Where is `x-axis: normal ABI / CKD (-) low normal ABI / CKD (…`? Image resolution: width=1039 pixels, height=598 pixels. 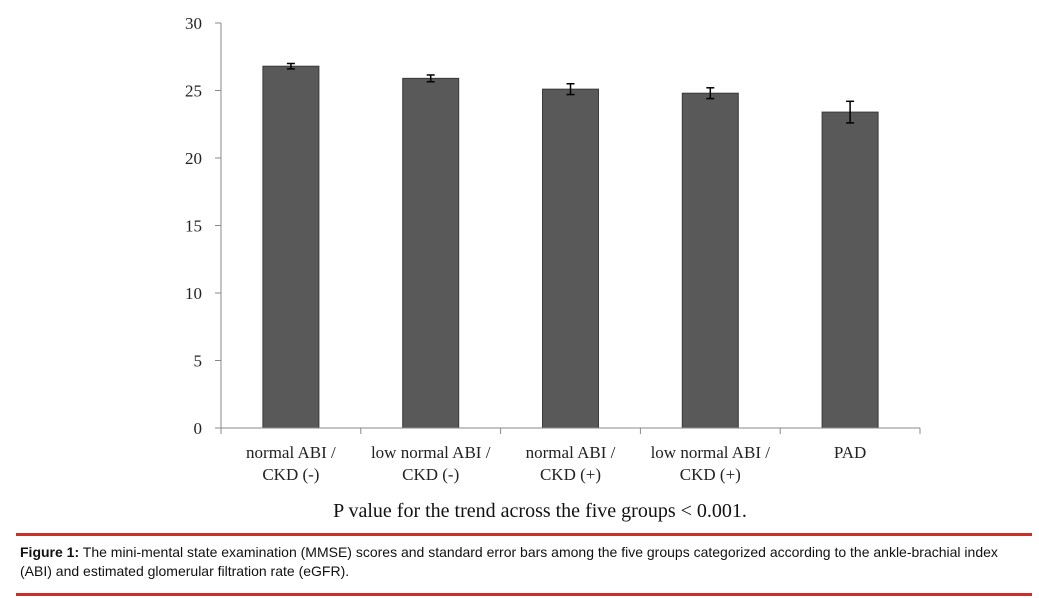
x-axis: normal ABI / CKD (-) low normal ABI / CKD (… is located at coordinates (570, 455).